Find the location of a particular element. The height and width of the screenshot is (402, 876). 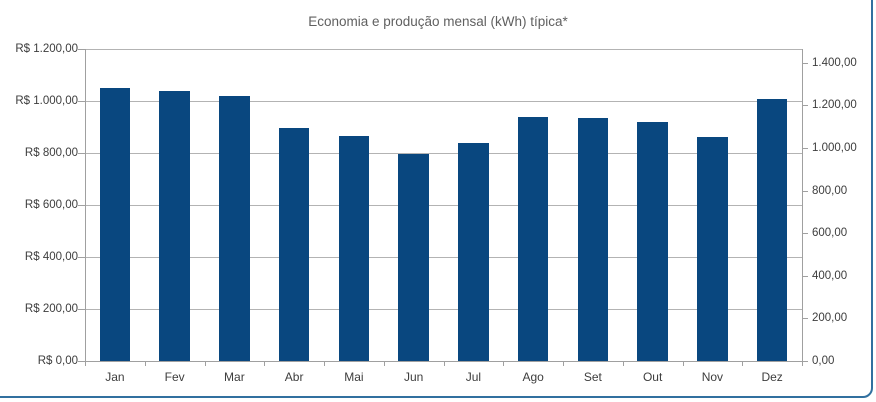

right-axis-tick-label: 800,00 is located at coordinates (830, 190).